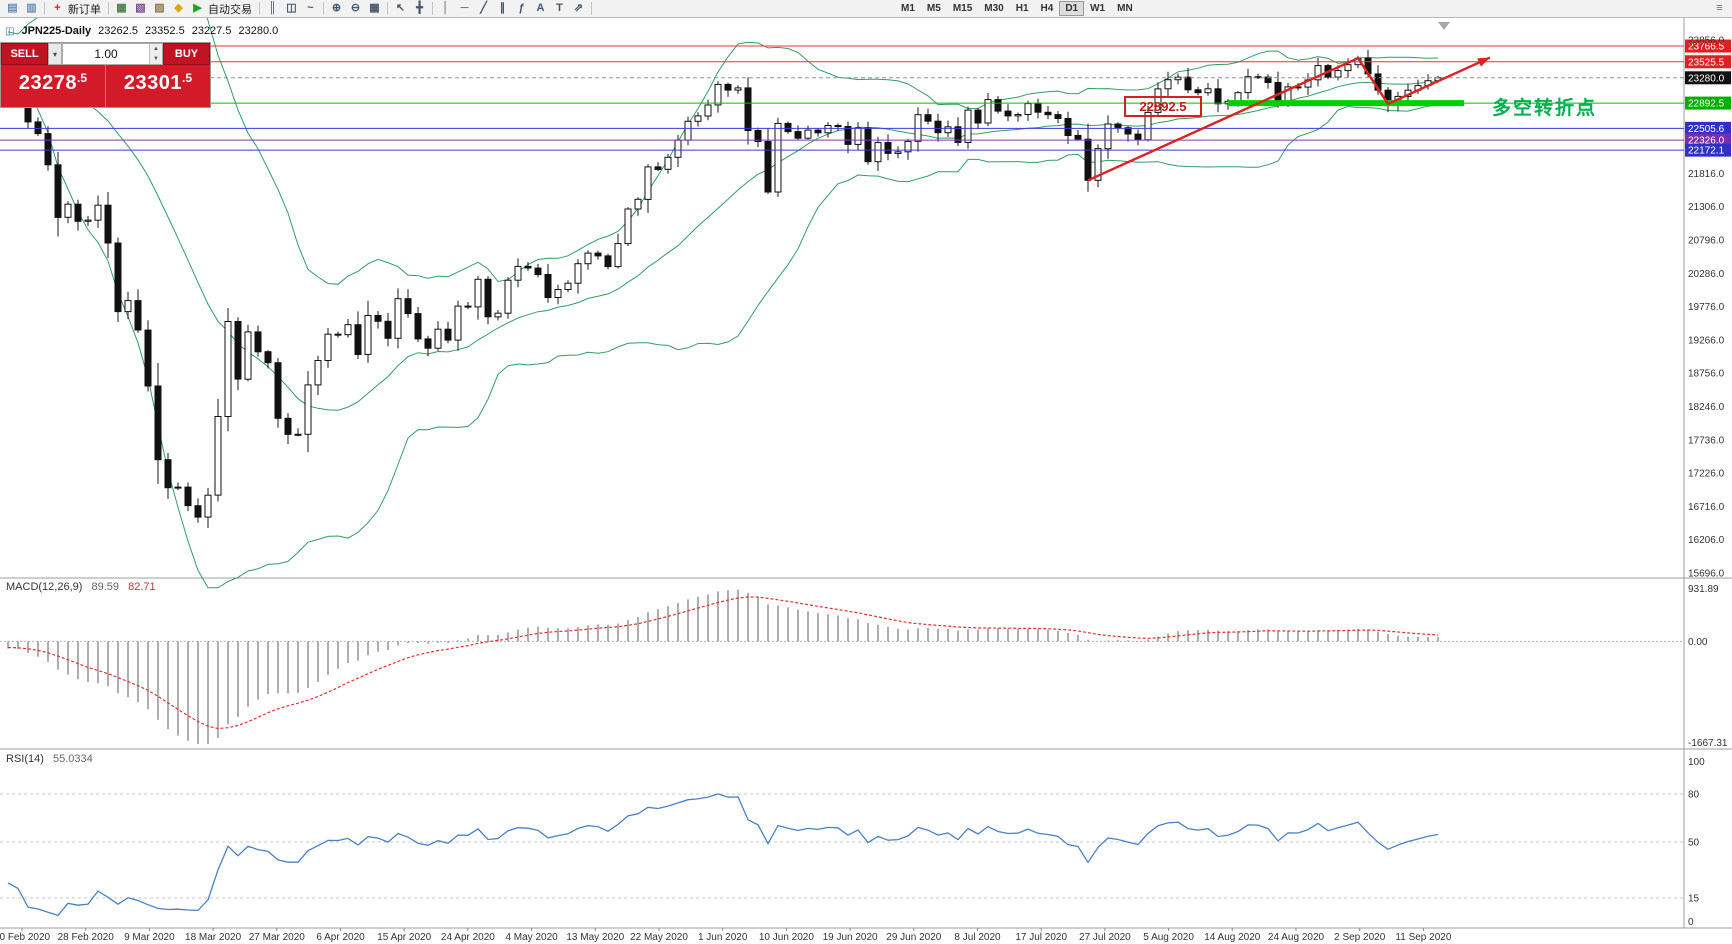 The width and height of the screenshot is (1732, 944). I want to click on price-annotation-box: 22892.5, so click(1163, 106).